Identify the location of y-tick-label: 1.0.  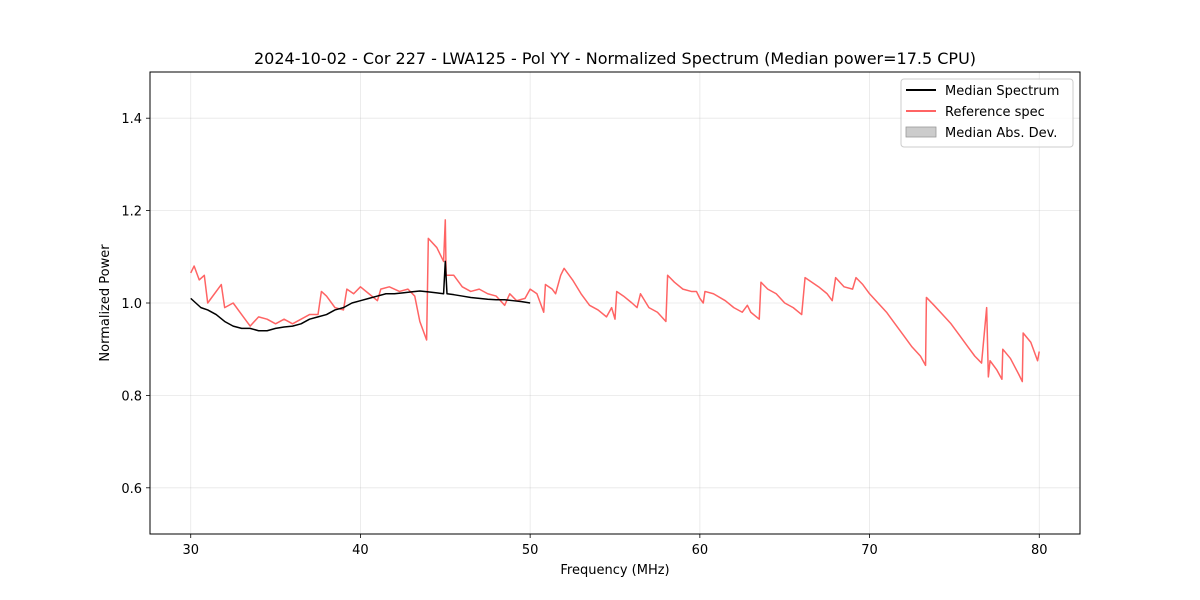
(131, 304).